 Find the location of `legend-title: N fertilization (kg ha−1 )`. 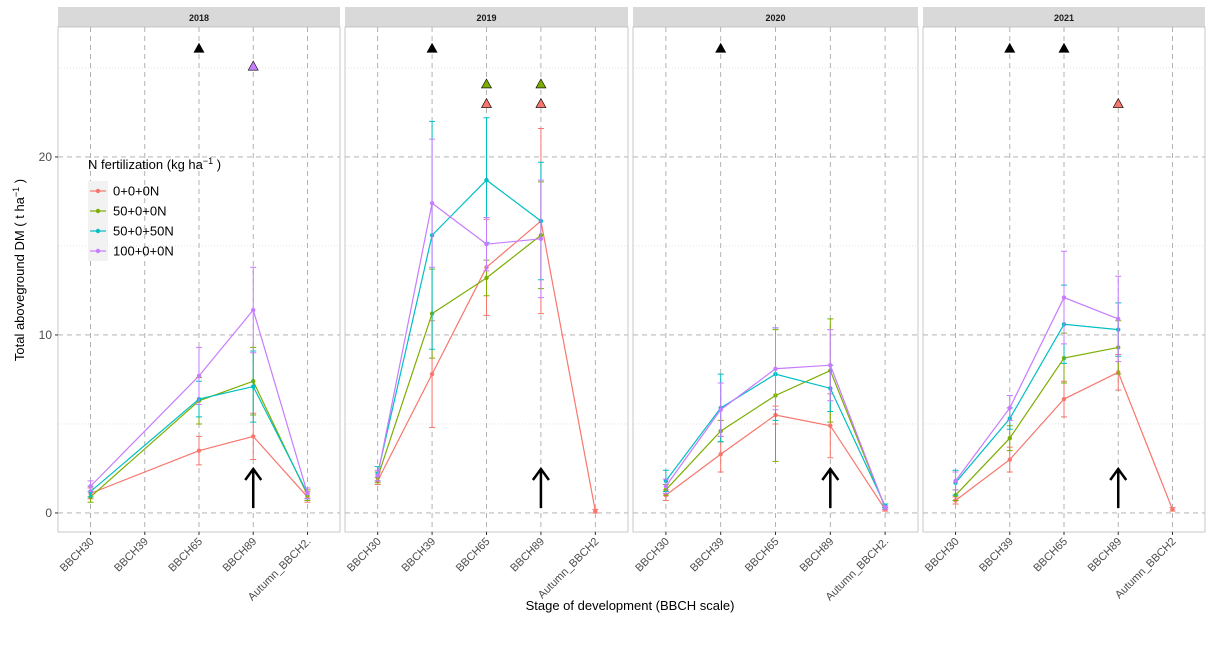

legend-title: N fertilization (kg ha−1 ) is located at coordinates (154, 164).